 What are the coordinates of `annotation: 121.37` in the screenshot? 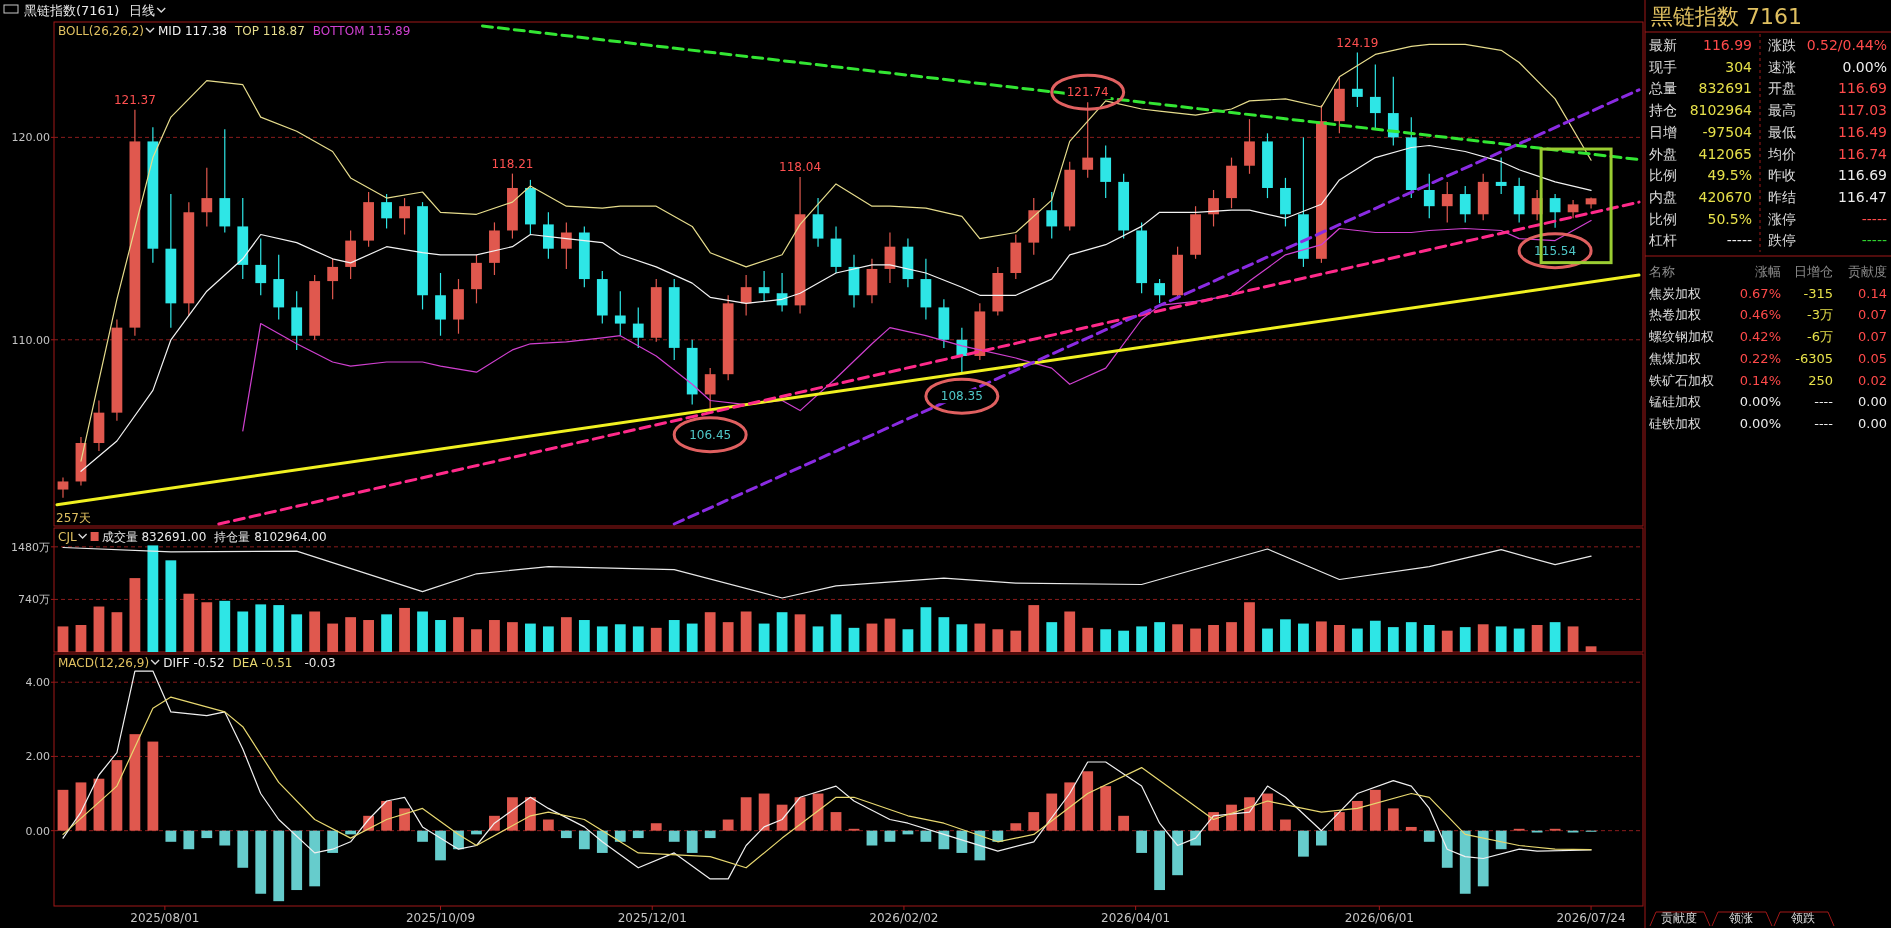 It's located at (134, 99).